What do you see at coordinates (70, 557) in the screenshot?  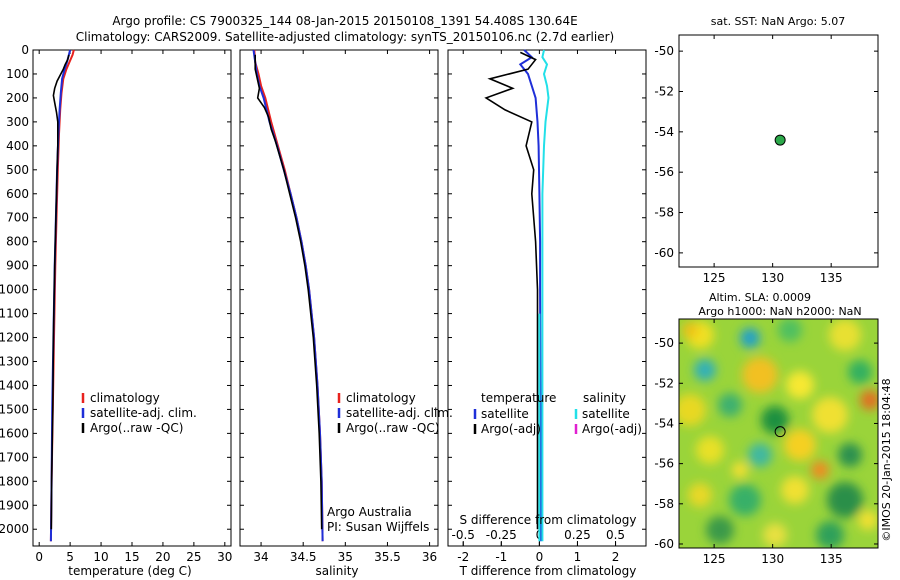 I see `x-tick-label: 5` at bounding box center [70, 557].